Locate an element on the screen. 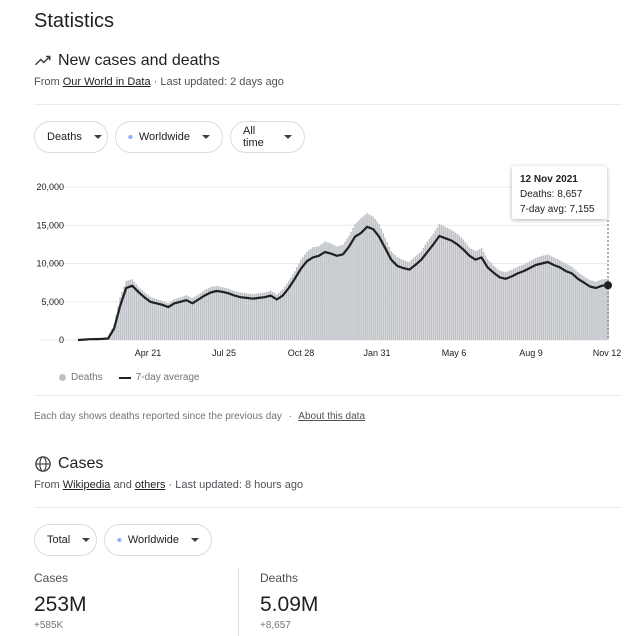  x-tick-label: Jan 31 is located at coordinates (376, 353).